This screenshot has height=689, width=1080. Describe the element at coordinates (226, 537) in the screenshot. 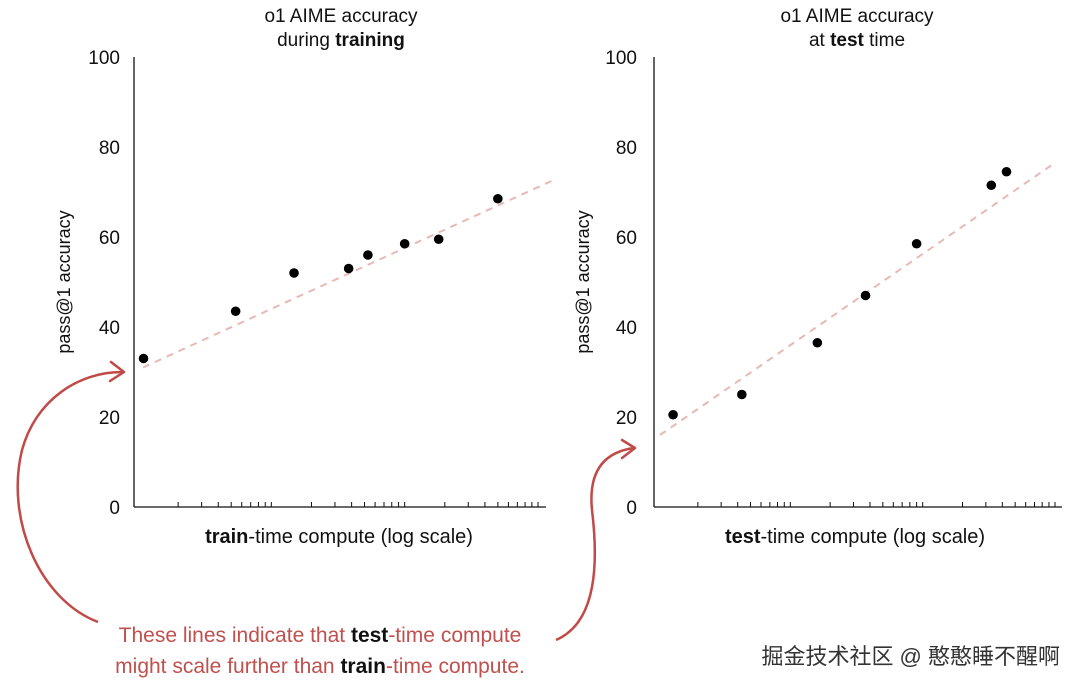

I see `x-axis-label-bold: train` at that location.